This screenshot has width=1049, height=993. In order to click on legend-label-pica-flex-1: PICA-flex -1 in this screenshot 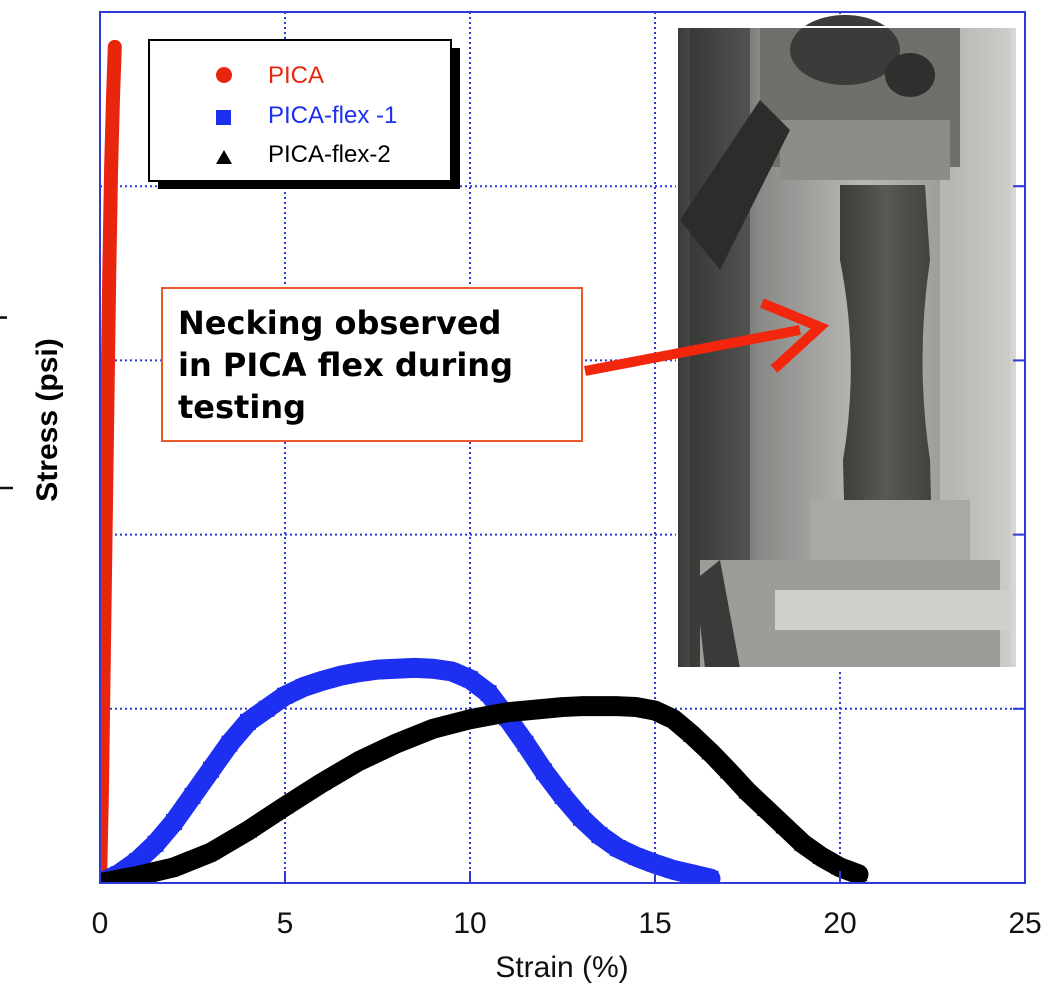, I will do `click(332, 115)`.